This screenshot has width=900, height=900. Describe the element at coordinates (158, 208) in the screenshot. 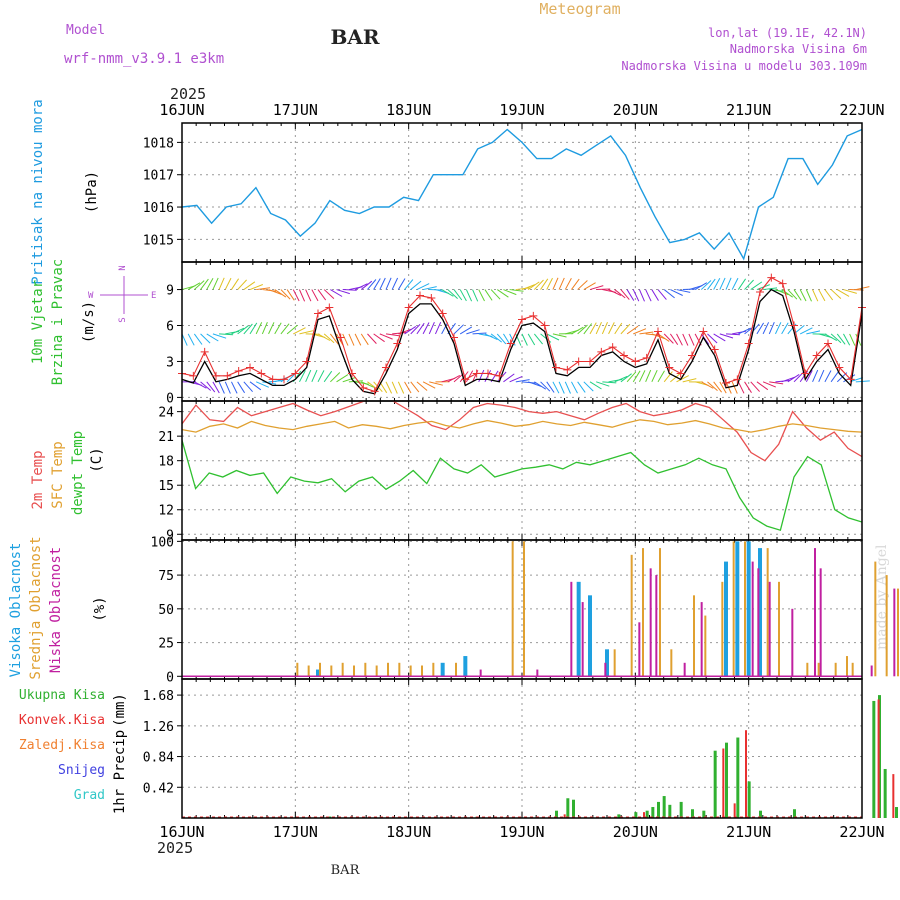

I see `y-tick-label: 1016` at that location.